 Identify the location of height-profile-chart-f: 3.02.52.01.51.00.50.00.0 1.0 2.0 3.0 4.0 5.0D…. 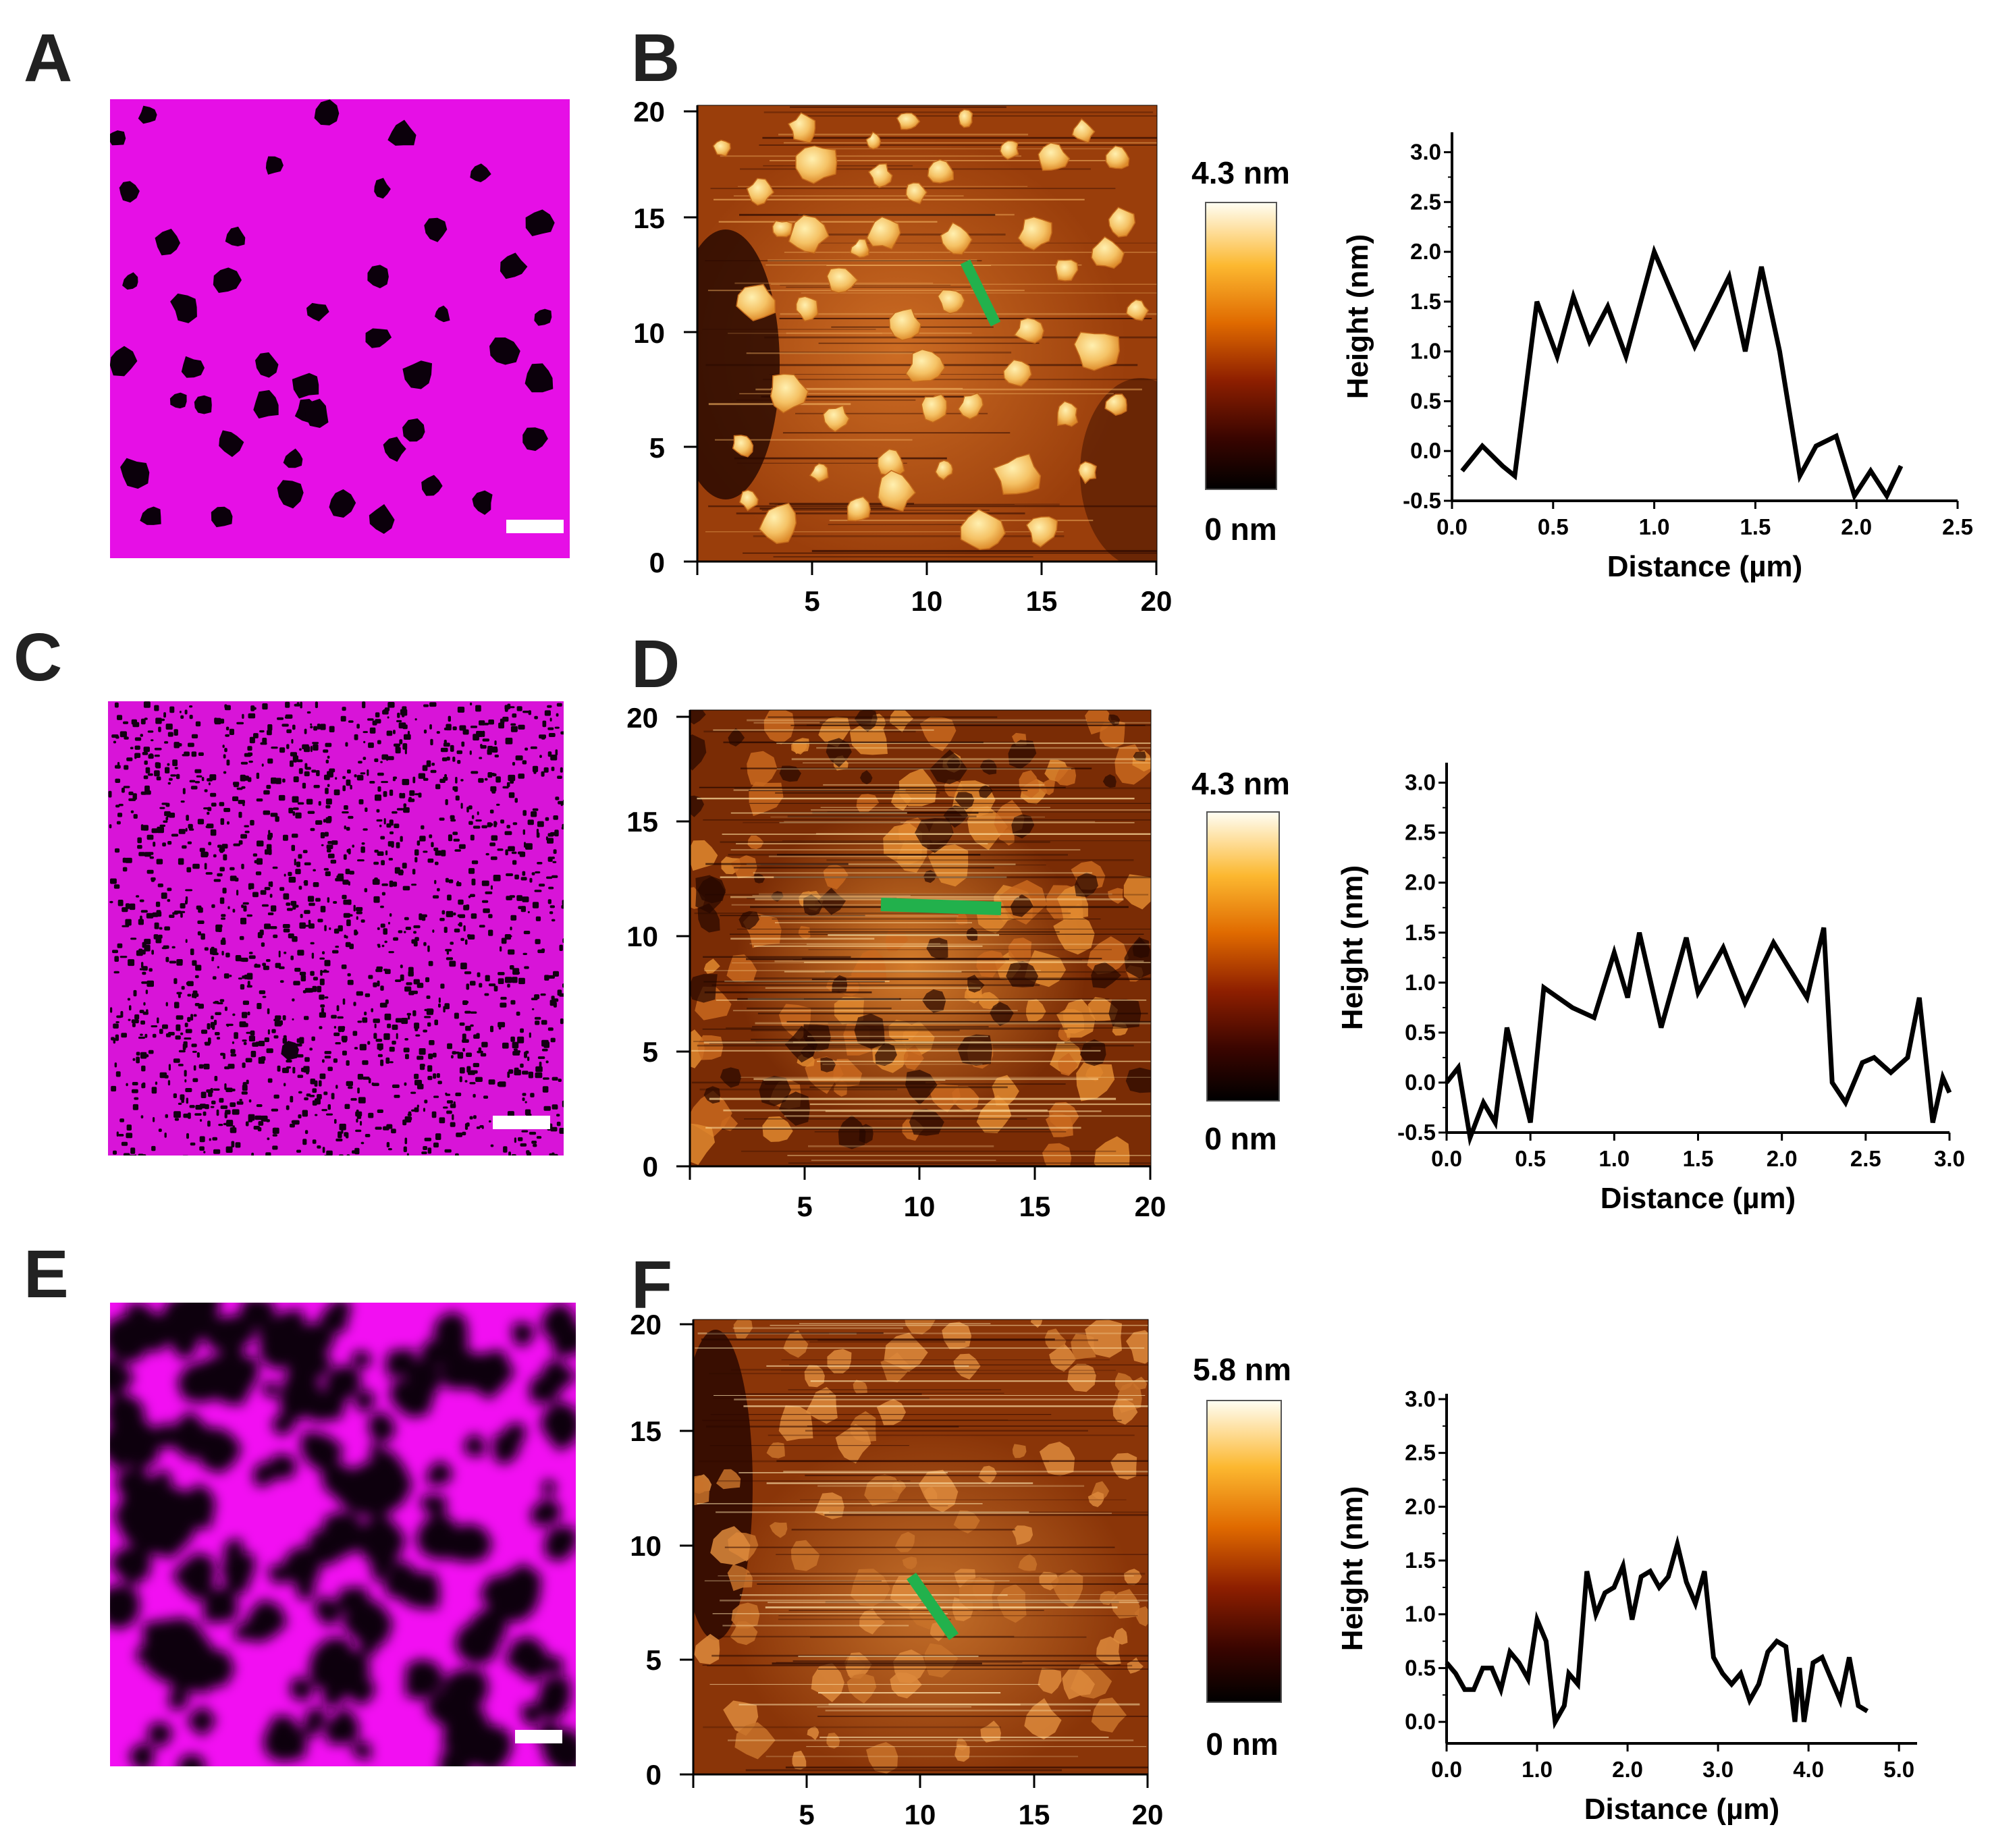
(1626, 1606).